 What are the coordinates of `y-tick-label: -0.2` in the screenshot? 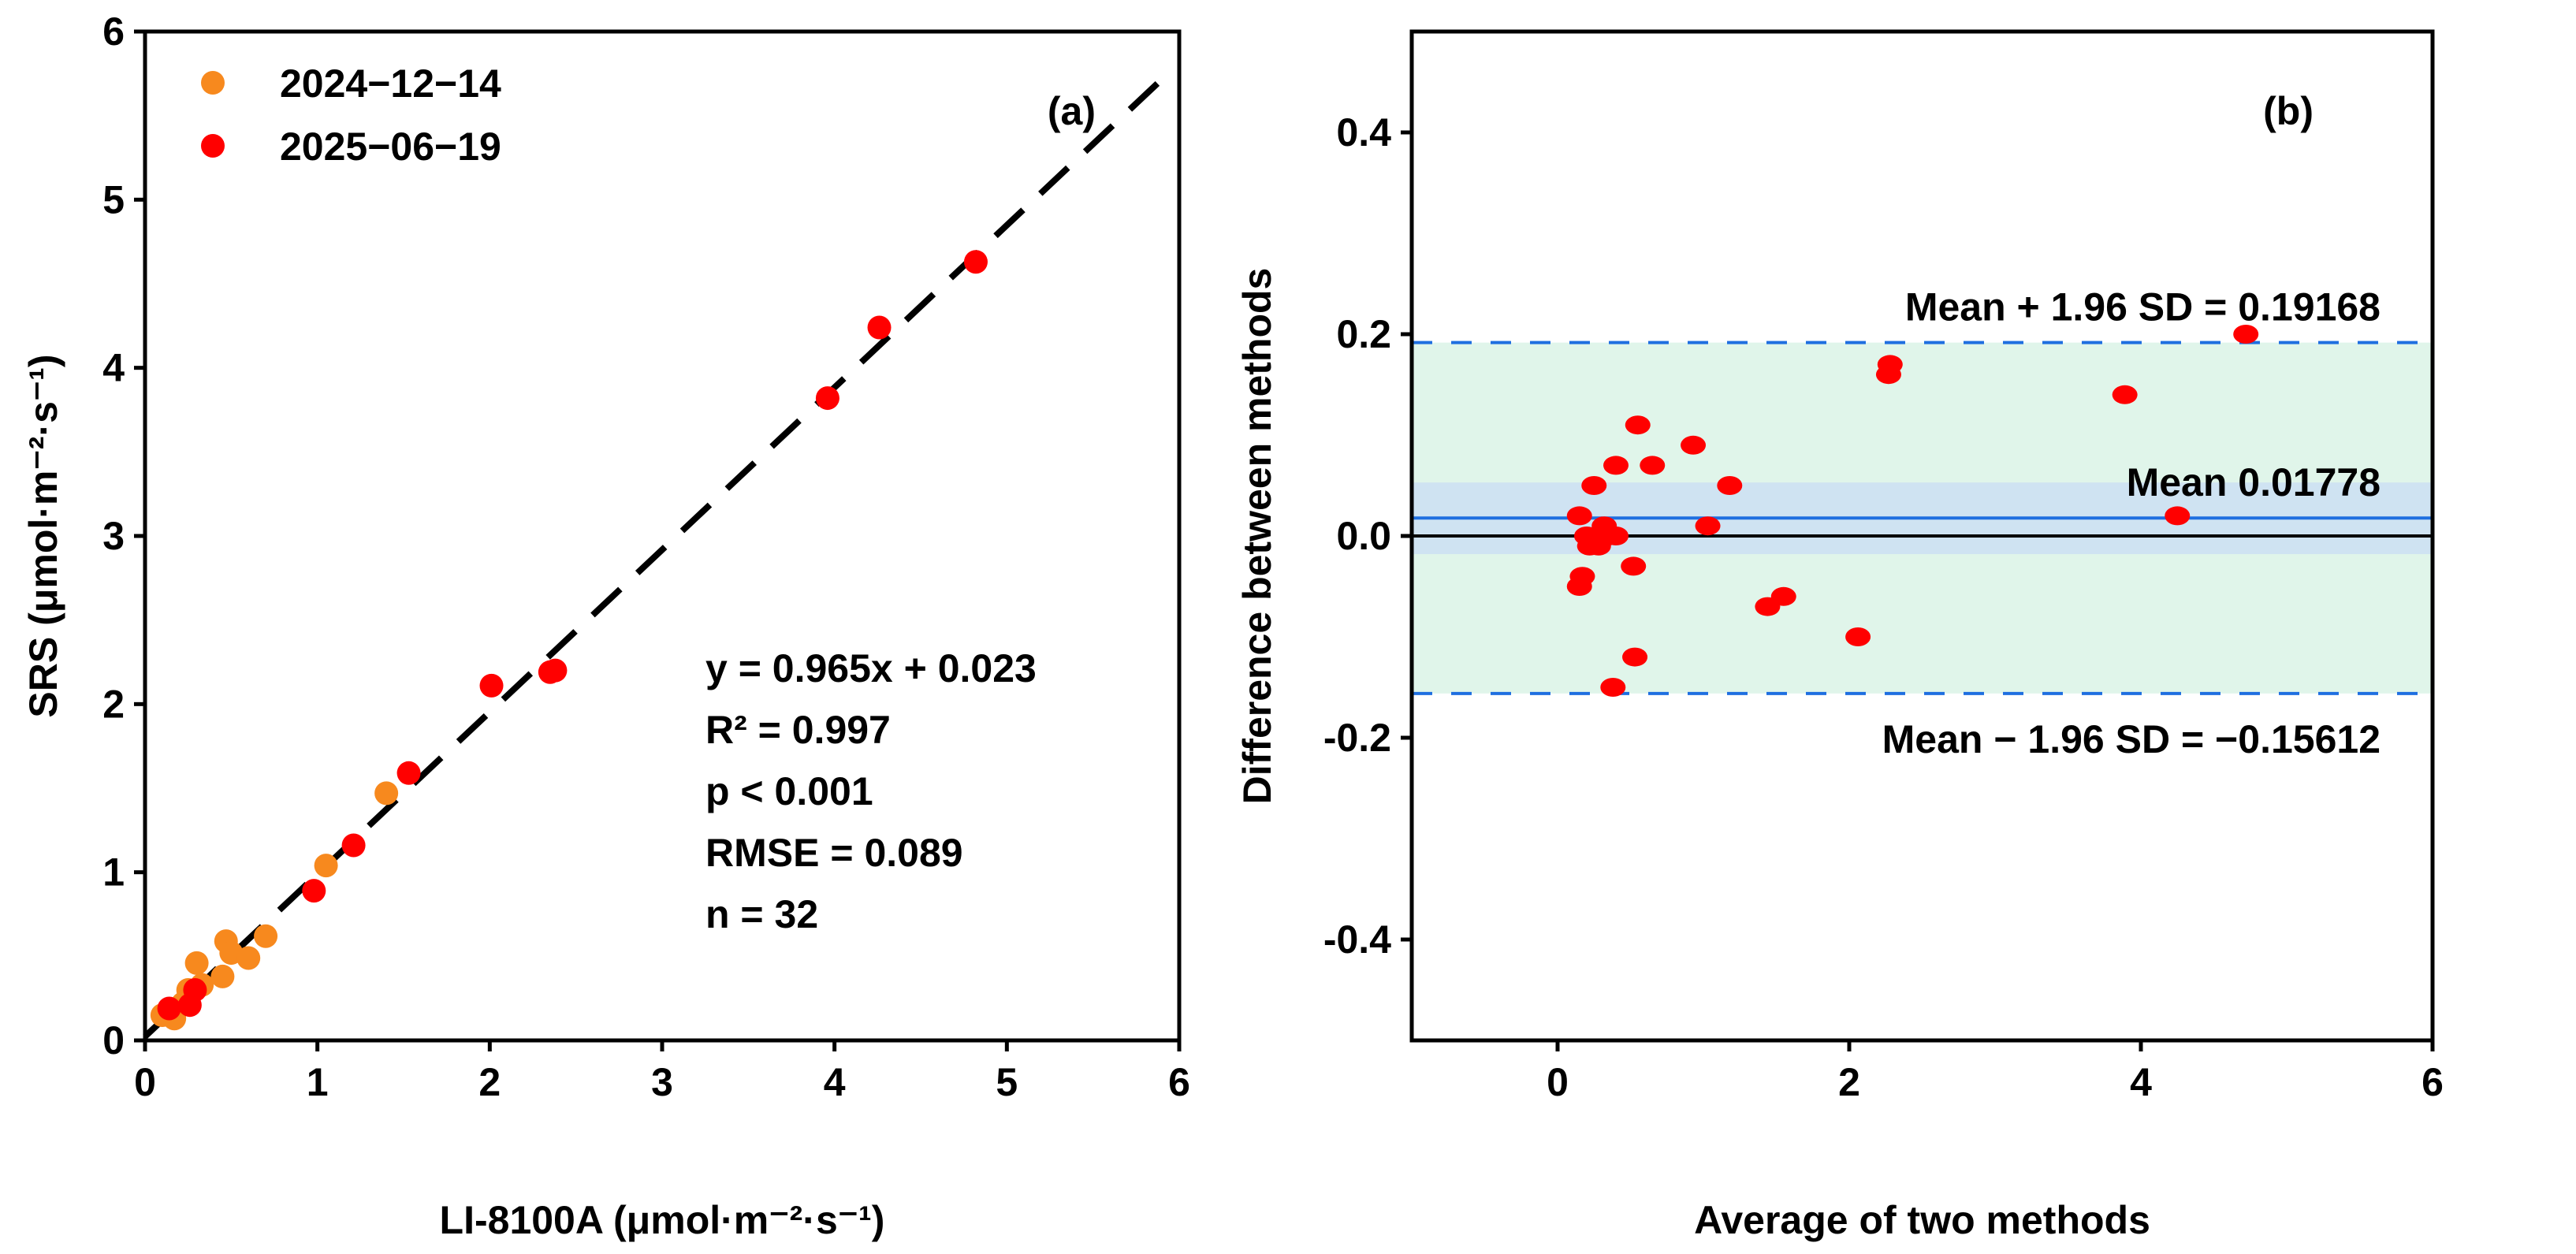 It's located at (1357, 738).